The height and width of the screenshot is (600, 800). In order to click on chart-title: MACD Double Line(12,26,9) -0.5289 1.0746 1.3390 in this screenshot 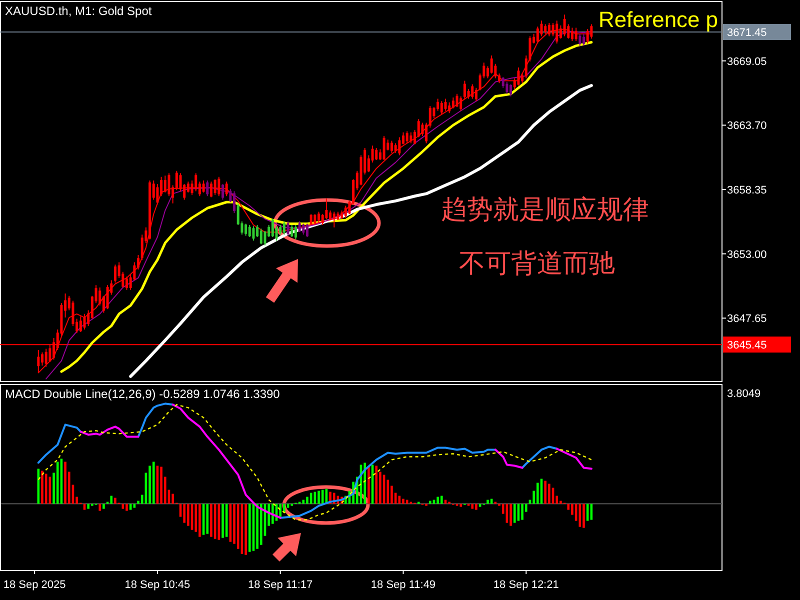, I will do `click(142, 394)`.